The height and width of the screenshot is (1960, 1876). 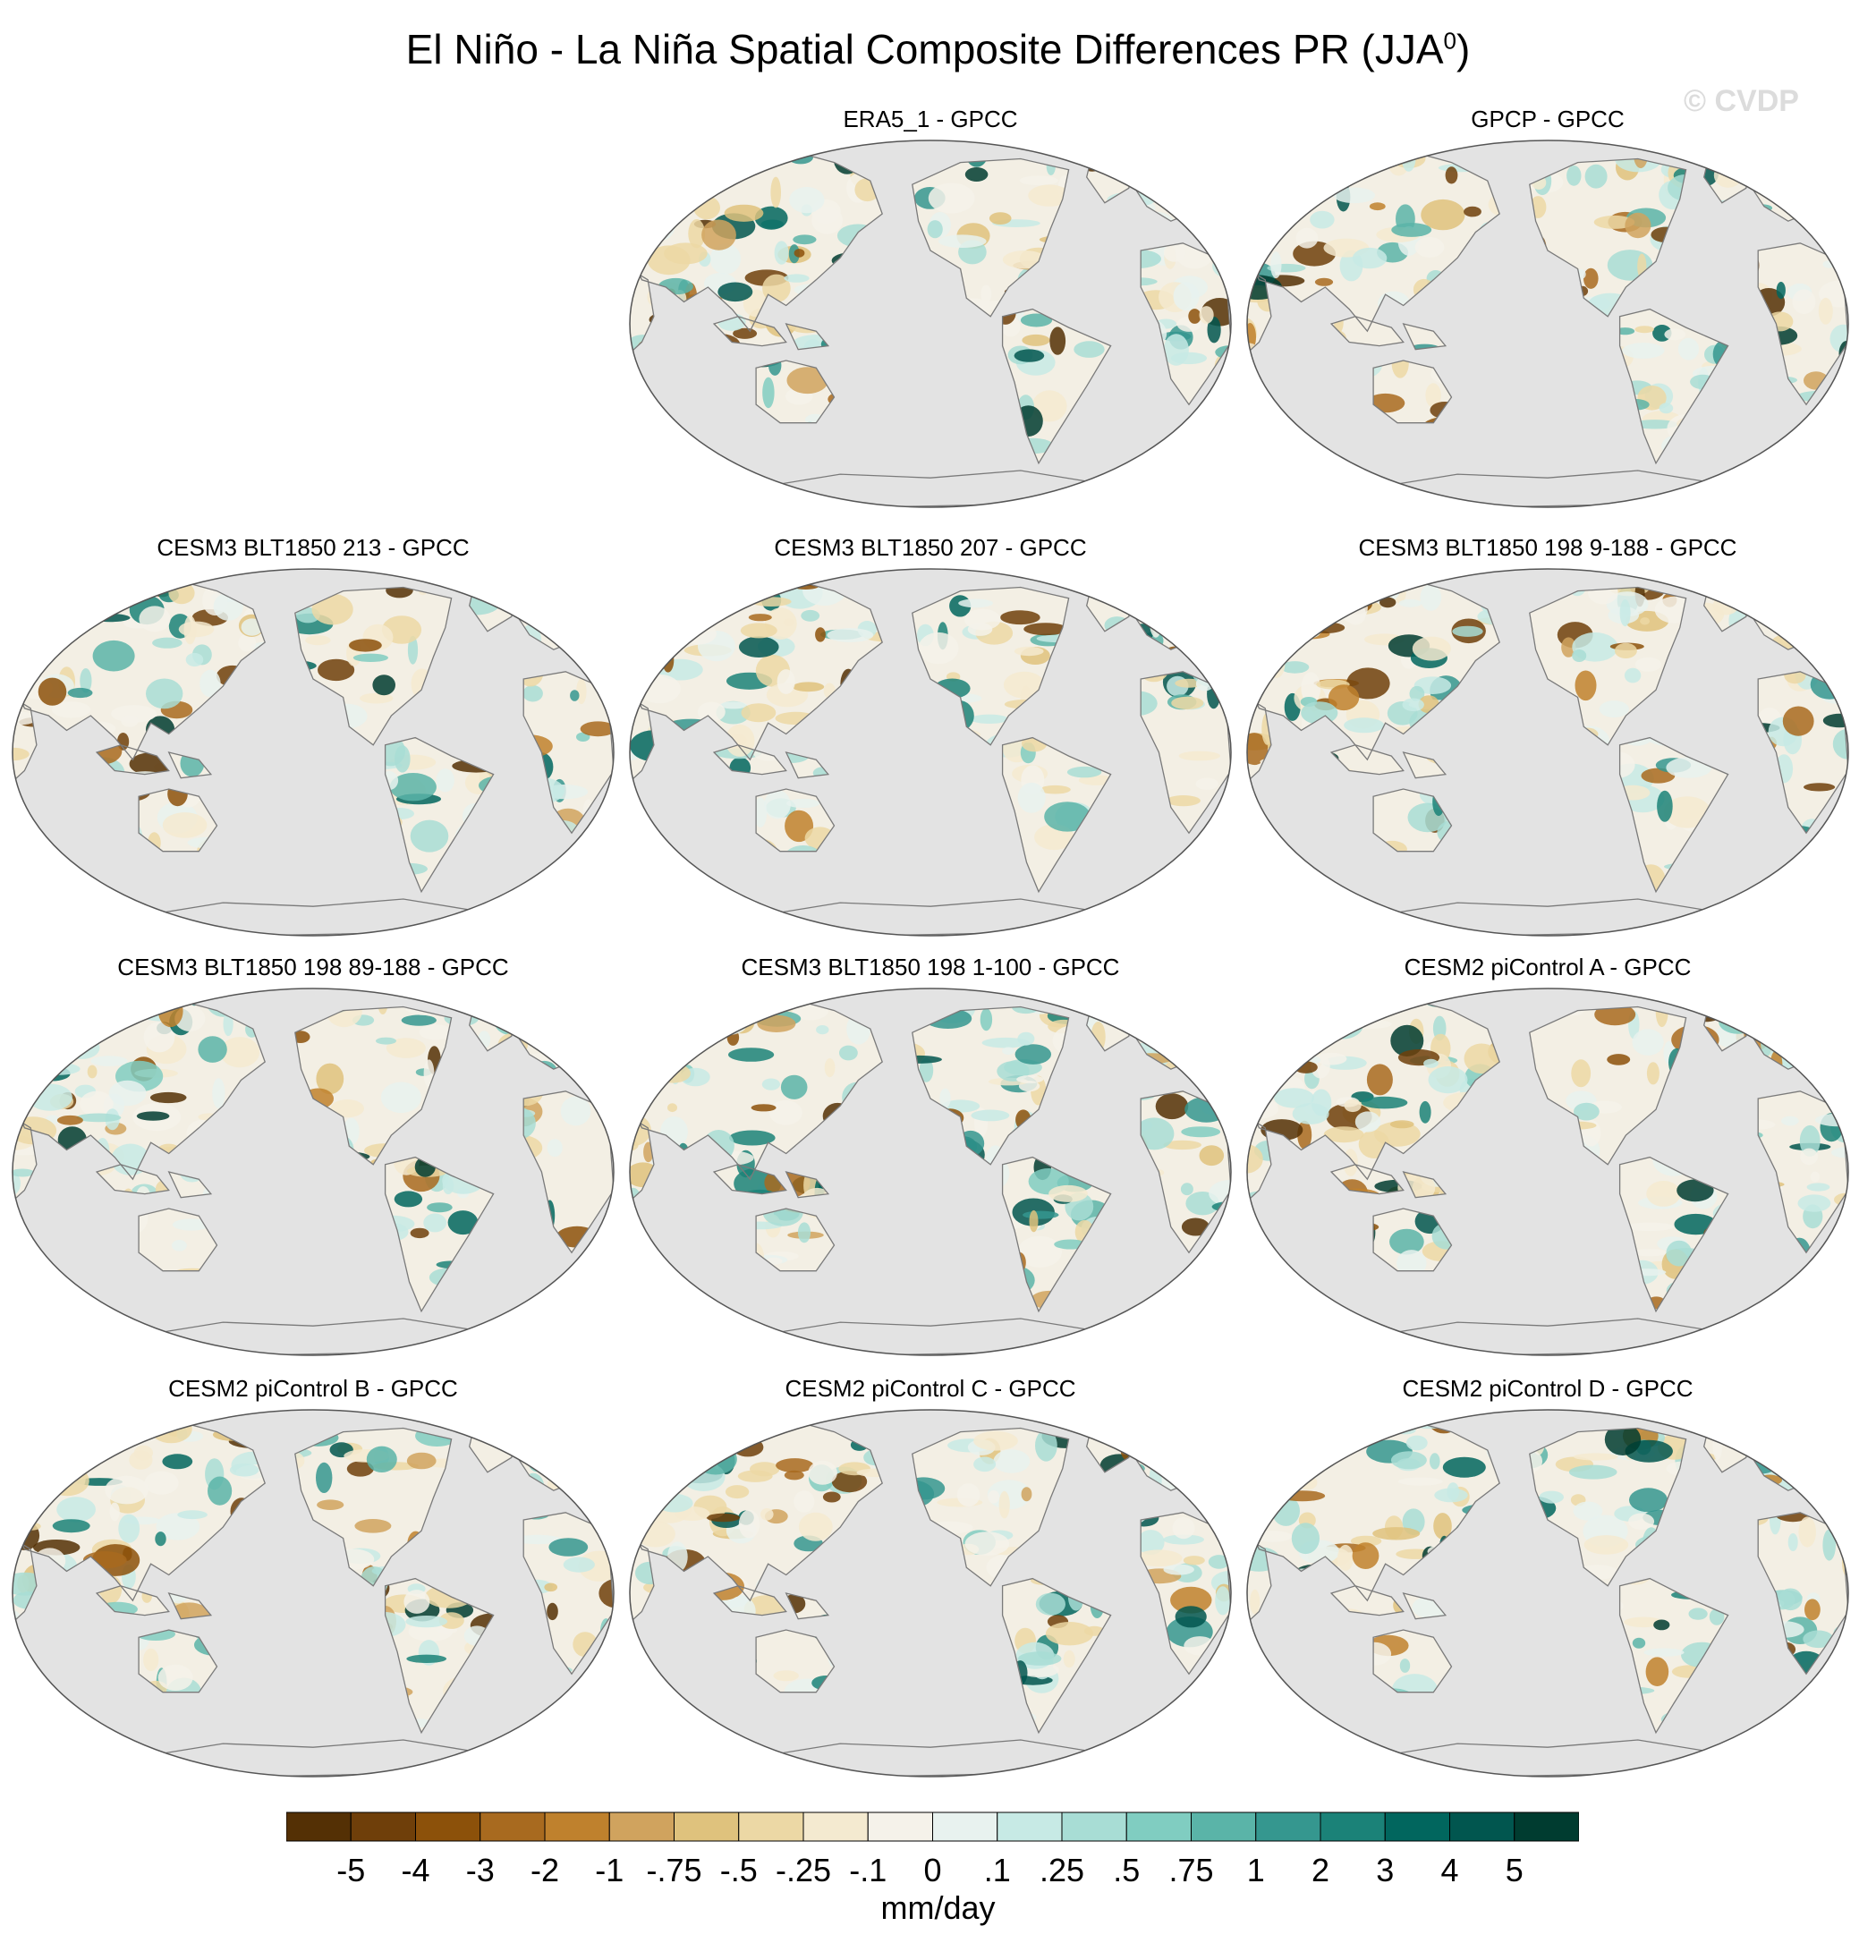 I want to click on panel-title: CESM2 piControl A - GPCC, so click(x=1548, y=967).